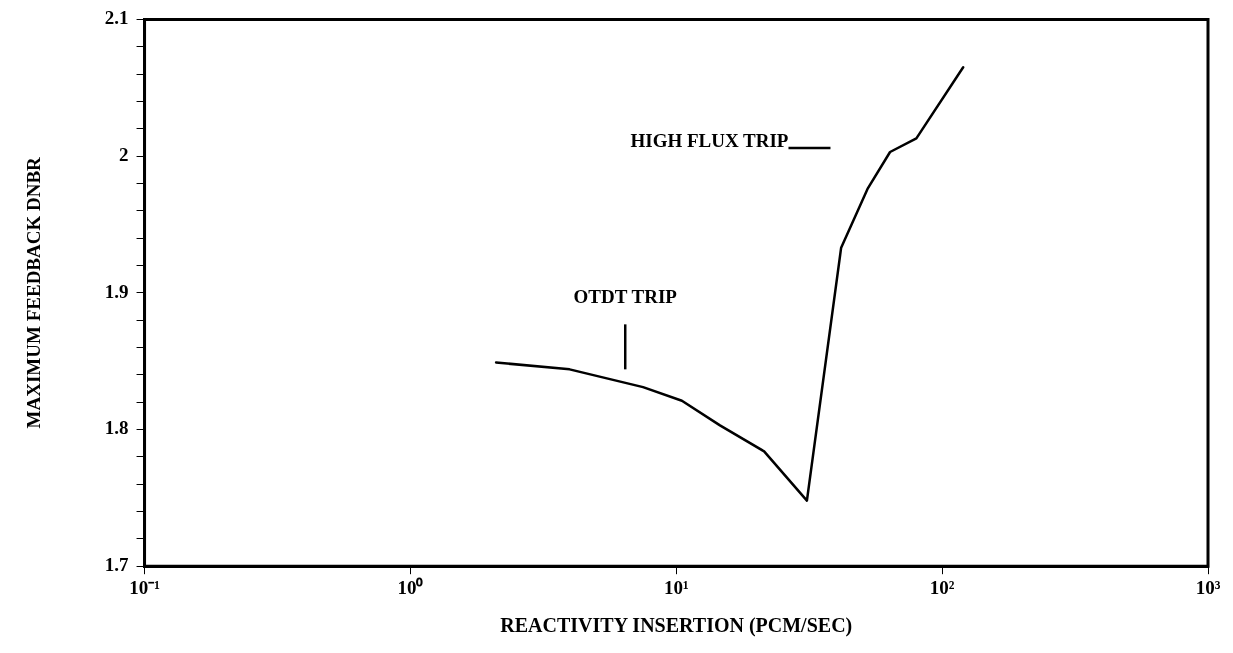 Image resolution: width=1233 pixels, height=653 pixels. I want to click on x-axis-title: REACTIVITY INSERTION (PCM/SEC), so click(676, 626).